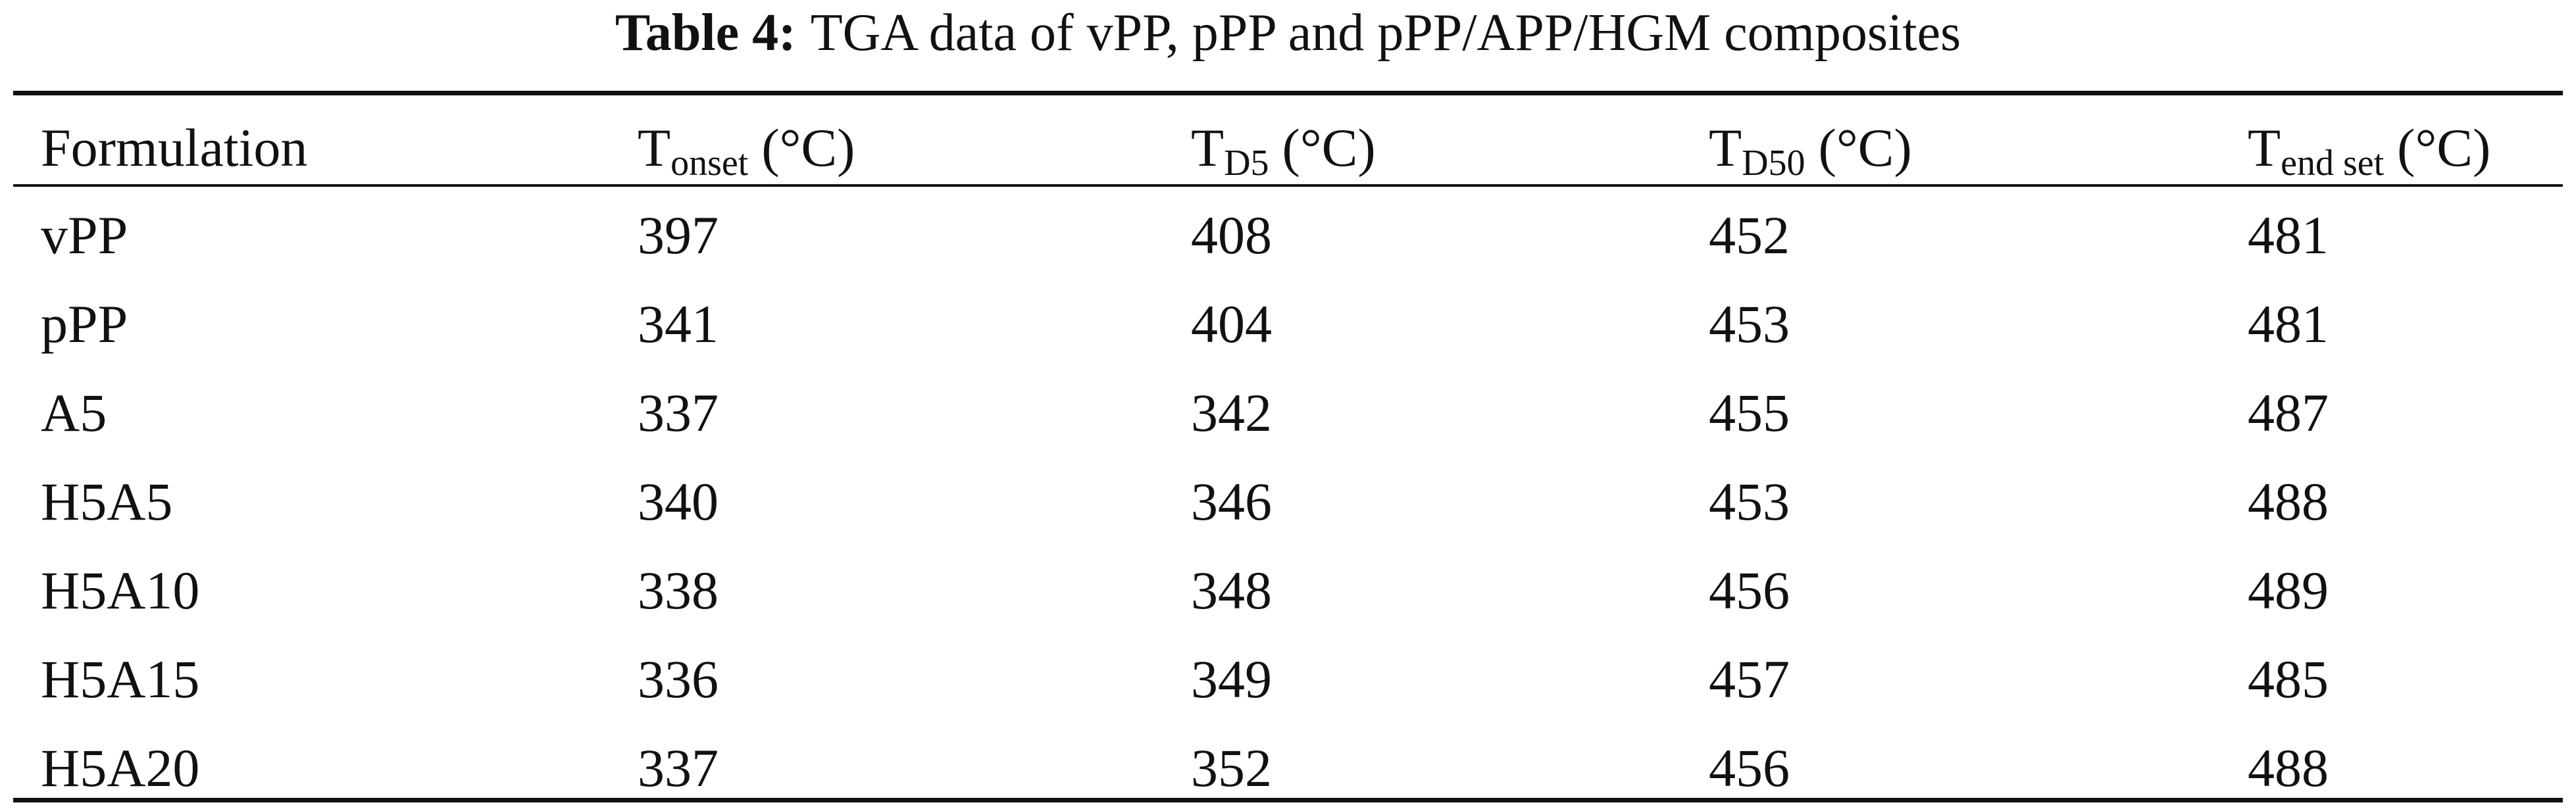 This screenshot has height=811, width=2576. I want to click on table-cell: 487, so click(2288, 413).